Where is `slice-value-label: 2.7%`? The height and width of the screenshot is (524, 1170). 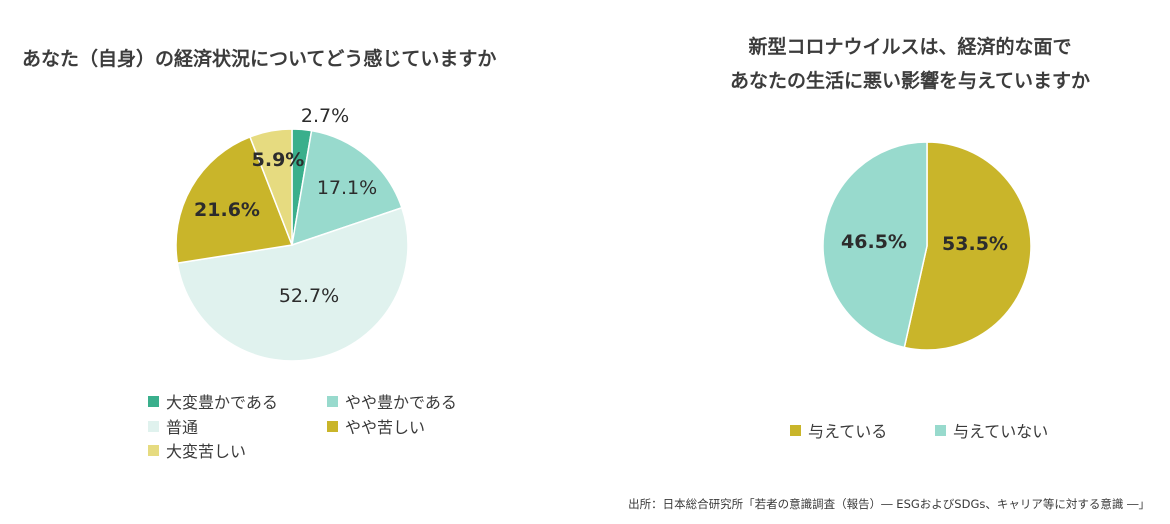 slice-value-label: 2.7% is located at coordinates (325, 116).